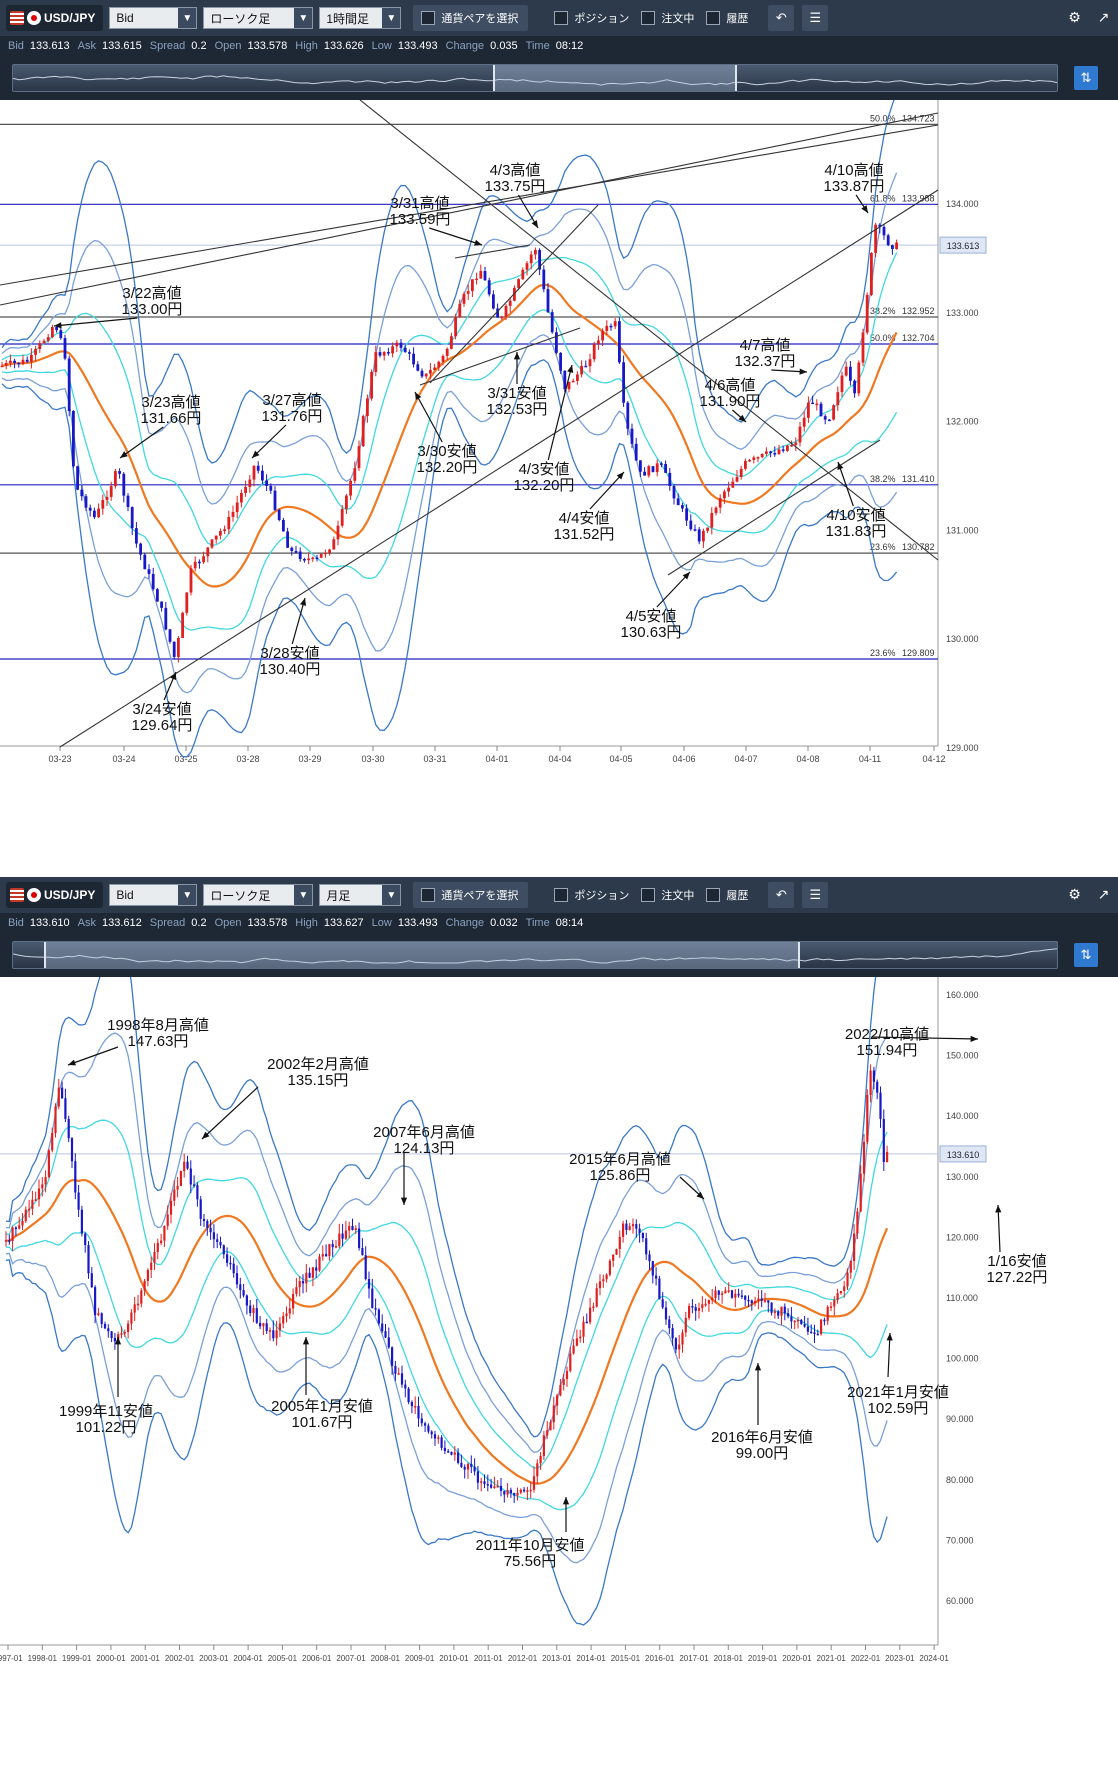  What do you see at coordinates (962, 1237) in the screenshot?
I see `price-tick-label: 120.000` at bounding box center [962, 1237].